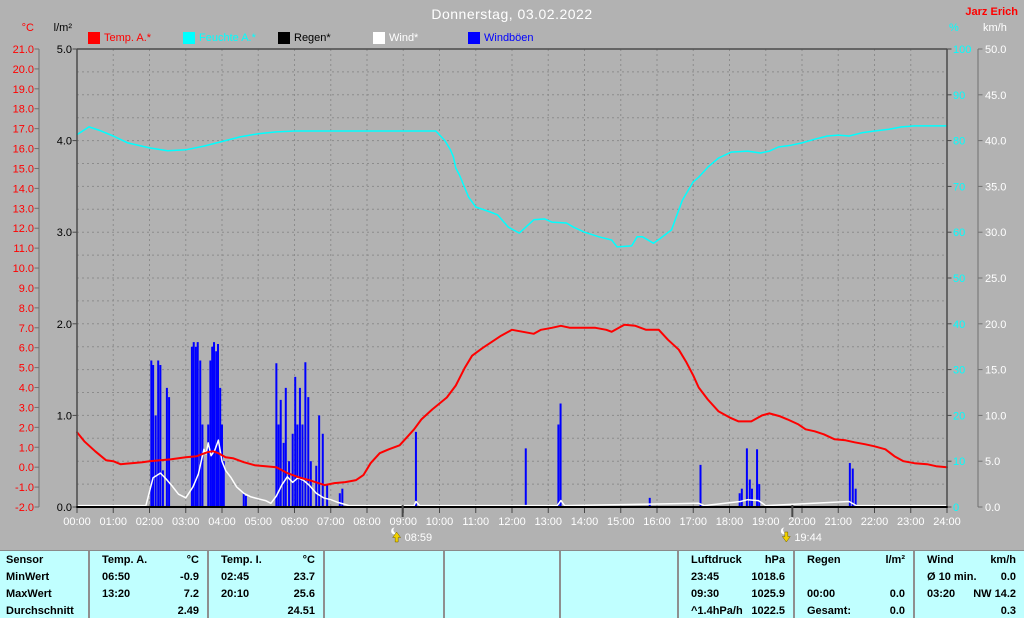 The width and height of the screenshot is (1024, 618). What do you see at coordinates (258, 522) in the screenshot?
I see `time-tick-label: 05:00` at bounding box center [258, 522].